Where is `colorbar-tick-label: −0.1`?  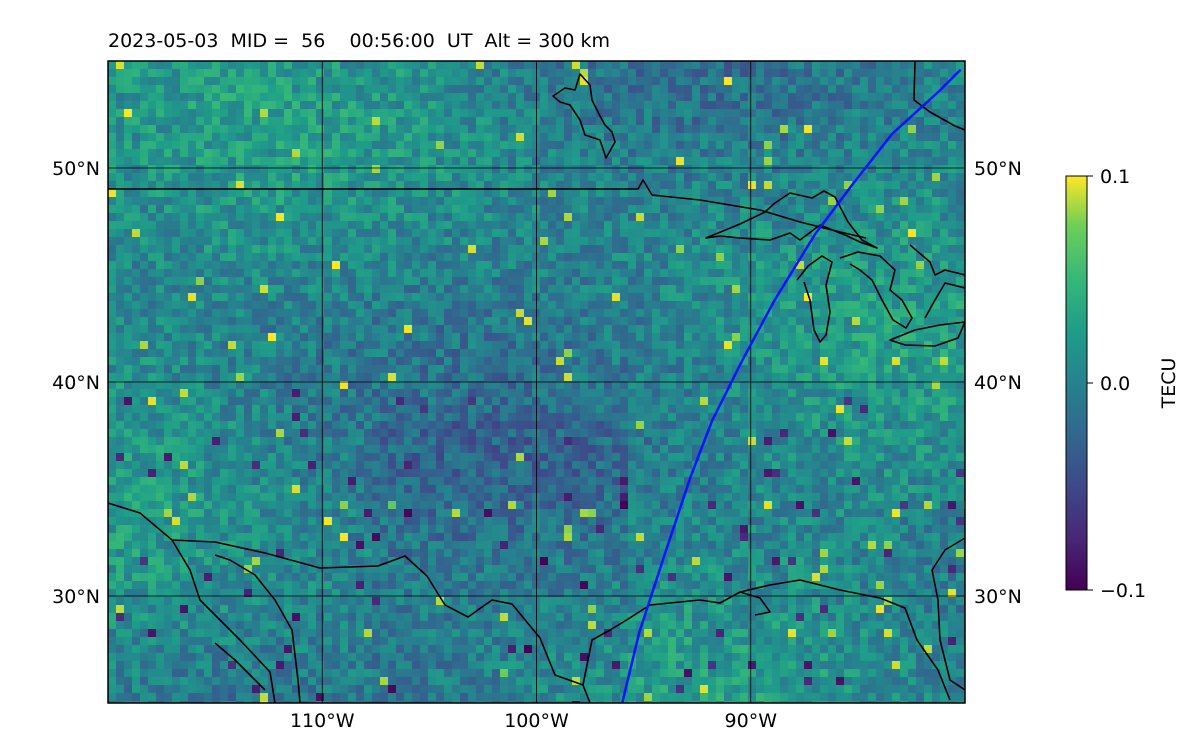 colorbar-tick-label: −0.1 is located at coordinates (1123, 591).